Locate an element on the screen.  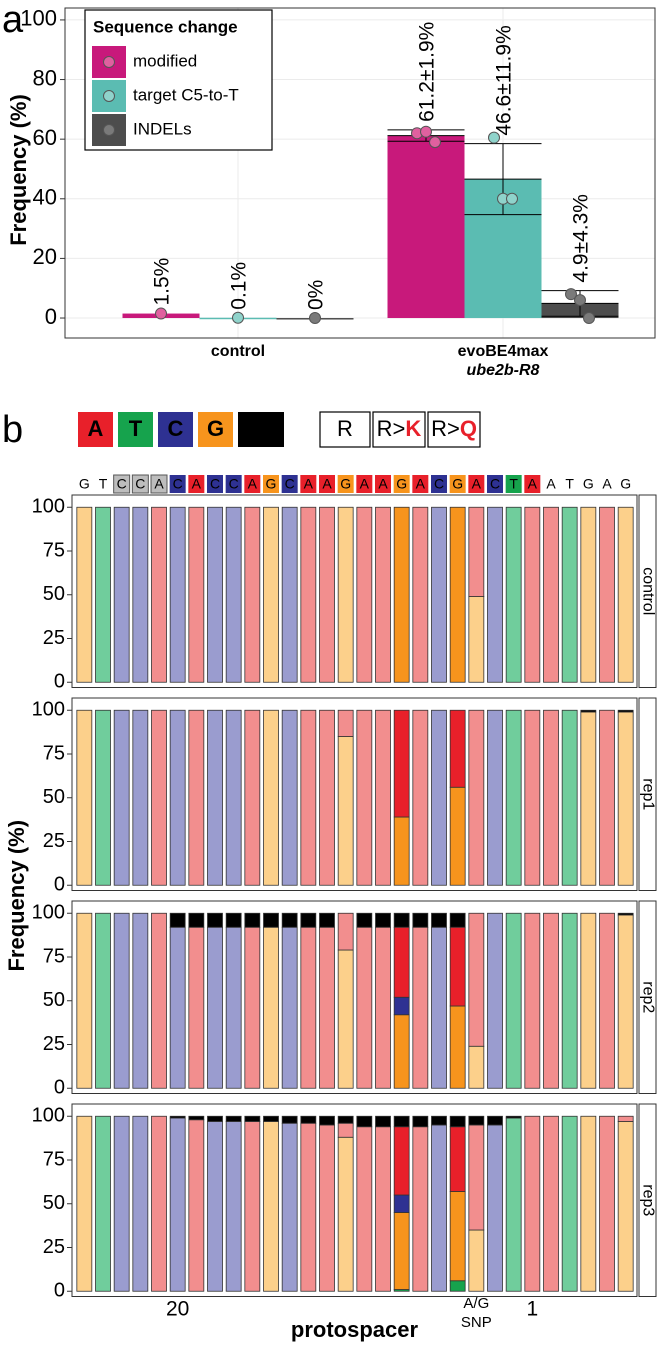
panel-label: a is located at coordinates (13, 20).